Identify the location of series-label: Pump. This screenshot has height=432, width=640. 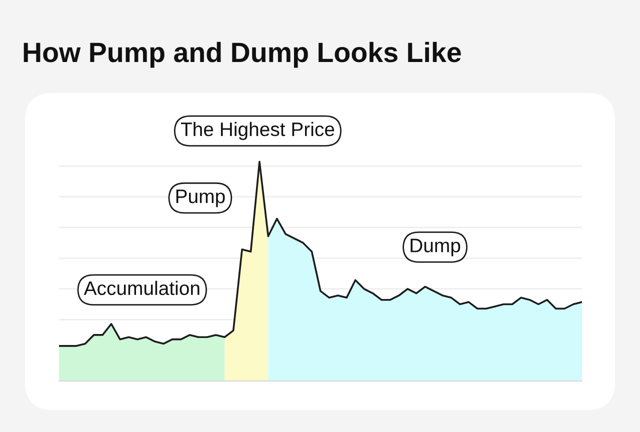
(200, 199).